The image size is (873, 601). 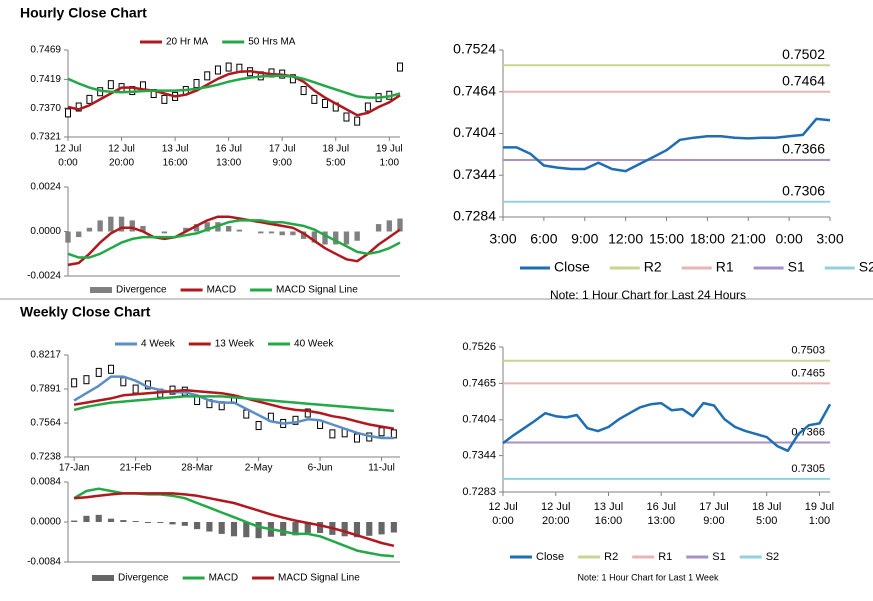 I want to click on y-tick-label: 0.7370, so click(x=45, y=108).